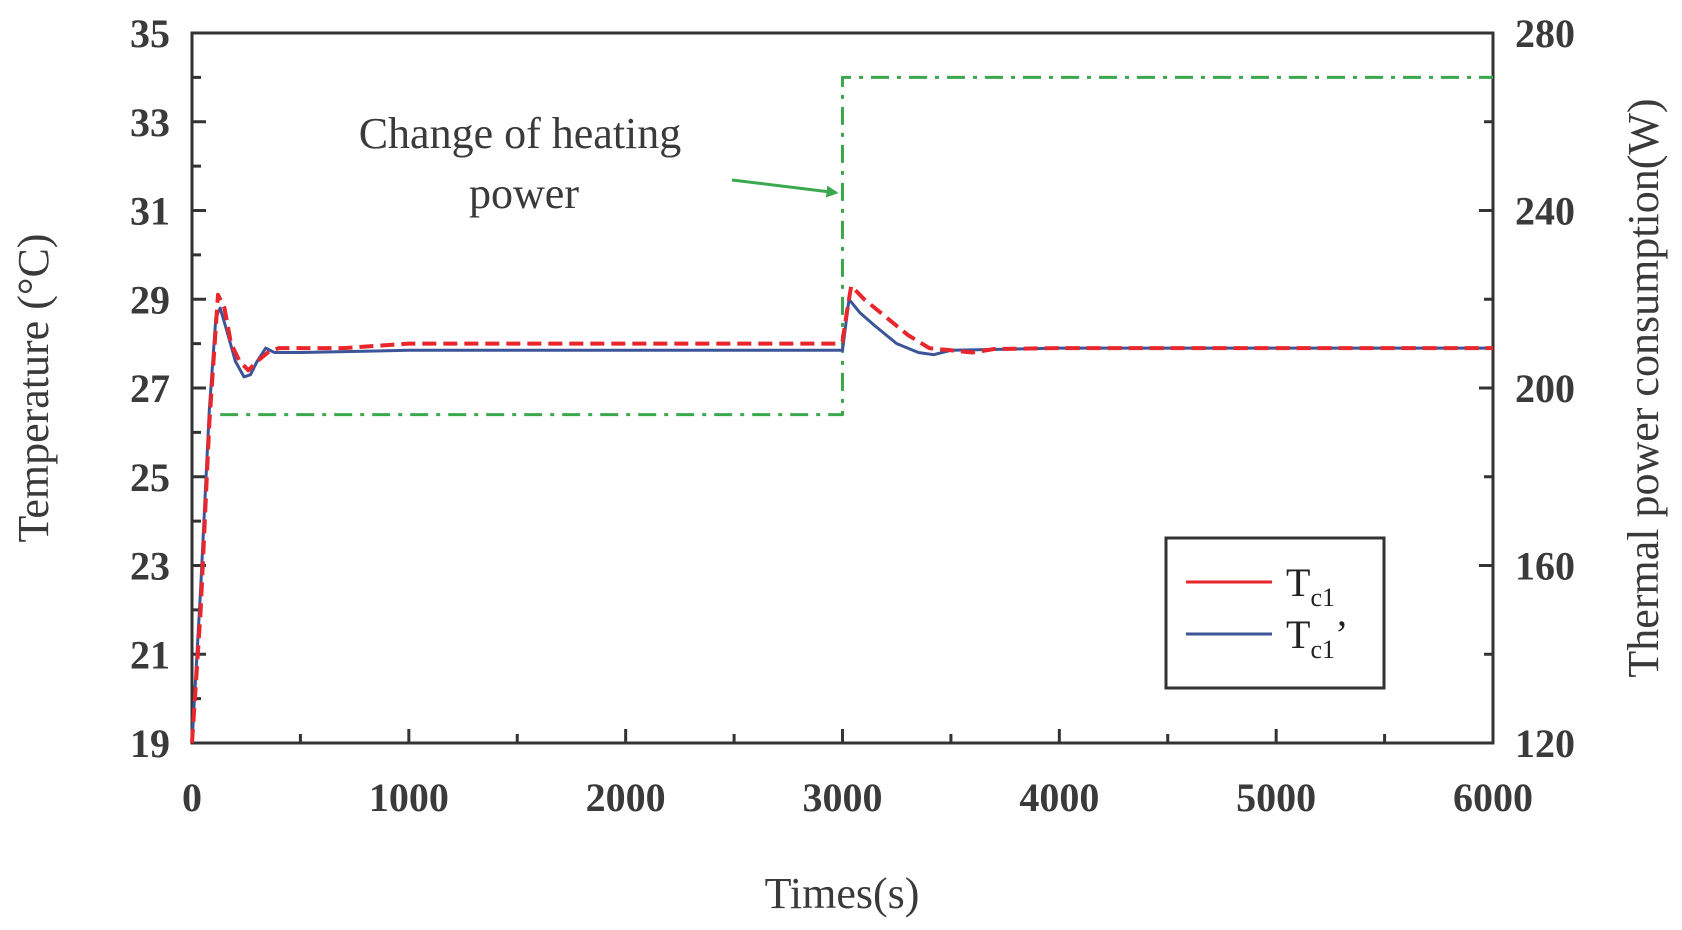  Describe the element at coordinates (1059, 797) in the screenshot. I see `x-tick-label: 4000` at that location.